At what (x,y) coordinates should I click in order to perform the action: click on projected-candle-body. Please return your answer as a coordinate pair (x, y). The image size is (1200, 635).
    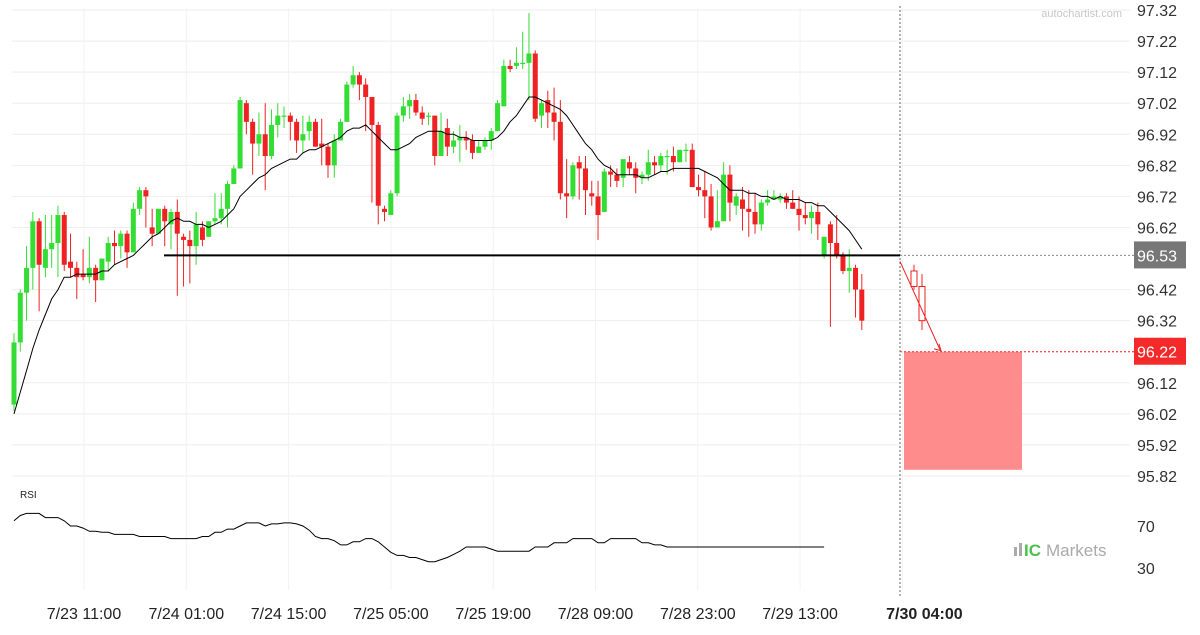
    Looking at the image, I should click on (914, 278).